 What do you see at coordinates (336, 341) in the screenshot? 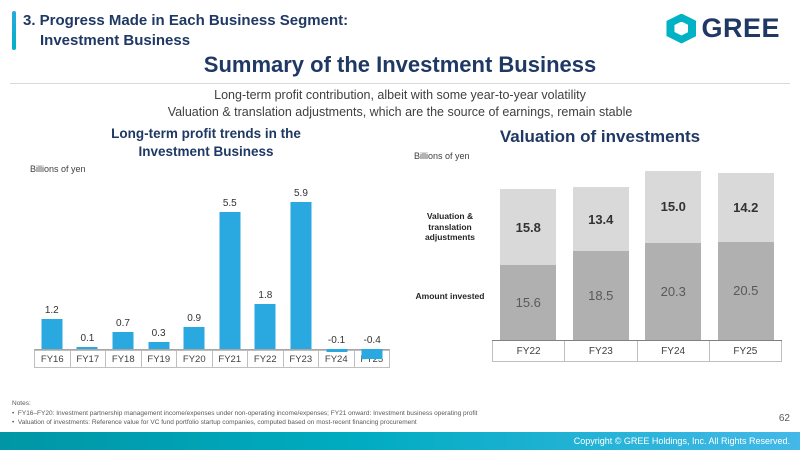
I see `bar-value-label: -0.1` at bounding box center [336, 341].